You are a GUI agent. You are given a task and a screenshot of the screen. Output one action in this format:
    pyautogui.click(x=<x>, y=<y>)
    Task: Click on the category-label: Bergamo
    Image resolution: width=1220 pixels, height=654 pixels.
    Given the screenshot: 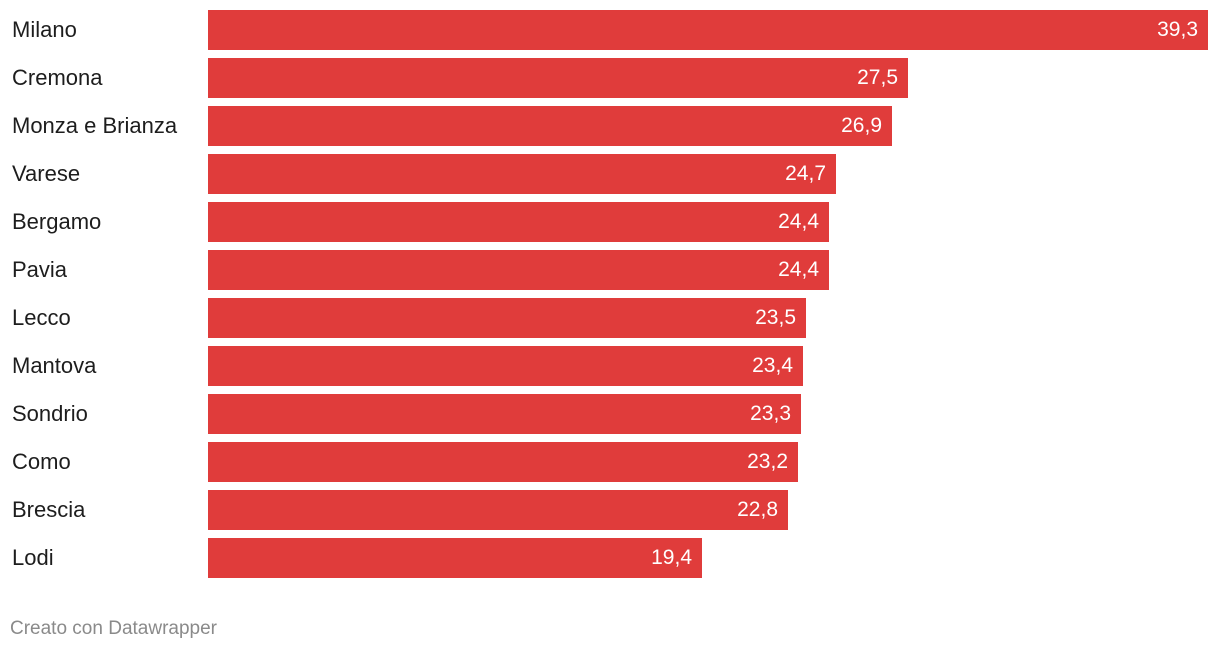 What is the action you would take?
    pyautogui.click(x=57, y=221)
    